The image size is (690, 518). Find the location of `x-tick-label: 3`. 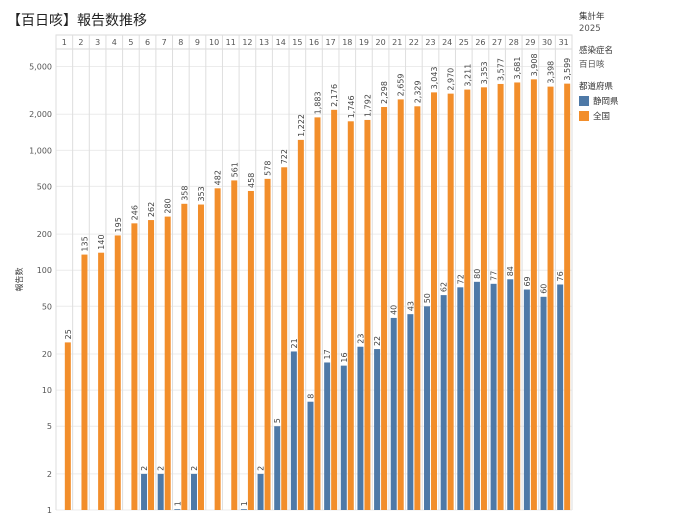

x-tick-label: 3 is located at coordinates (97, 42).